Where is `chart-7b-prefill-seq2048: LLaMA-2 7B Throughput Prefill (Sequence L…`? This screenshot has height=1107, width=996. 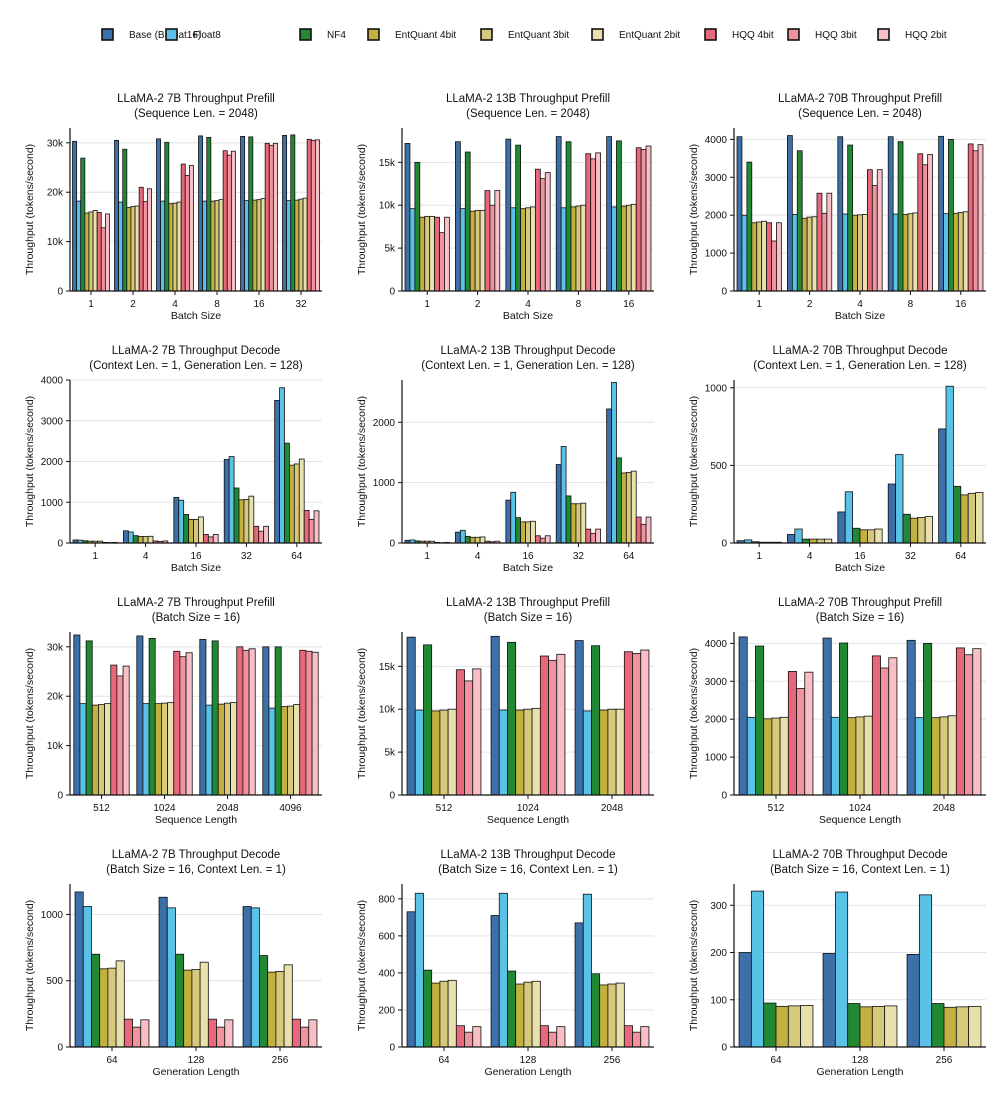
chart-7b-prefill-seq2048: LLaMA-2 7B Throughput Prefill (Sequence L… is located at coordinates (173, 207).